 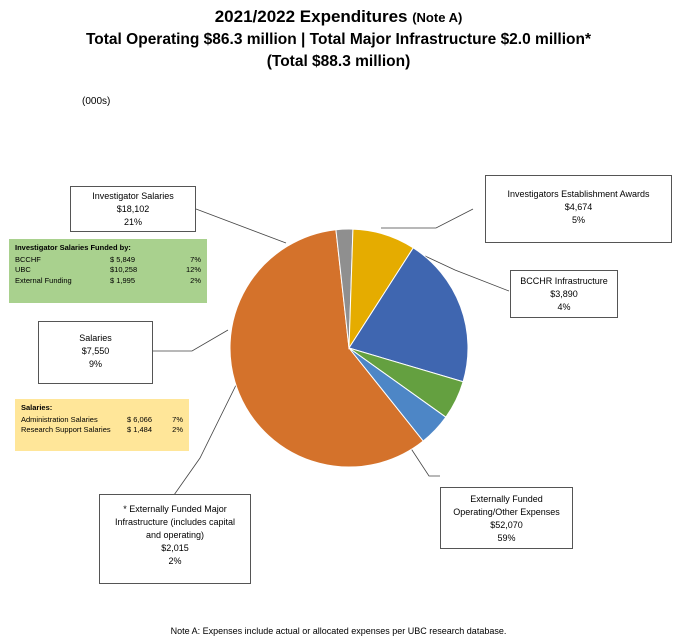 What do you see at coordinates (59, 419) in the screenshot?
I see `breakdown-name: Administration Salaries` at bounding box center [59, 419].